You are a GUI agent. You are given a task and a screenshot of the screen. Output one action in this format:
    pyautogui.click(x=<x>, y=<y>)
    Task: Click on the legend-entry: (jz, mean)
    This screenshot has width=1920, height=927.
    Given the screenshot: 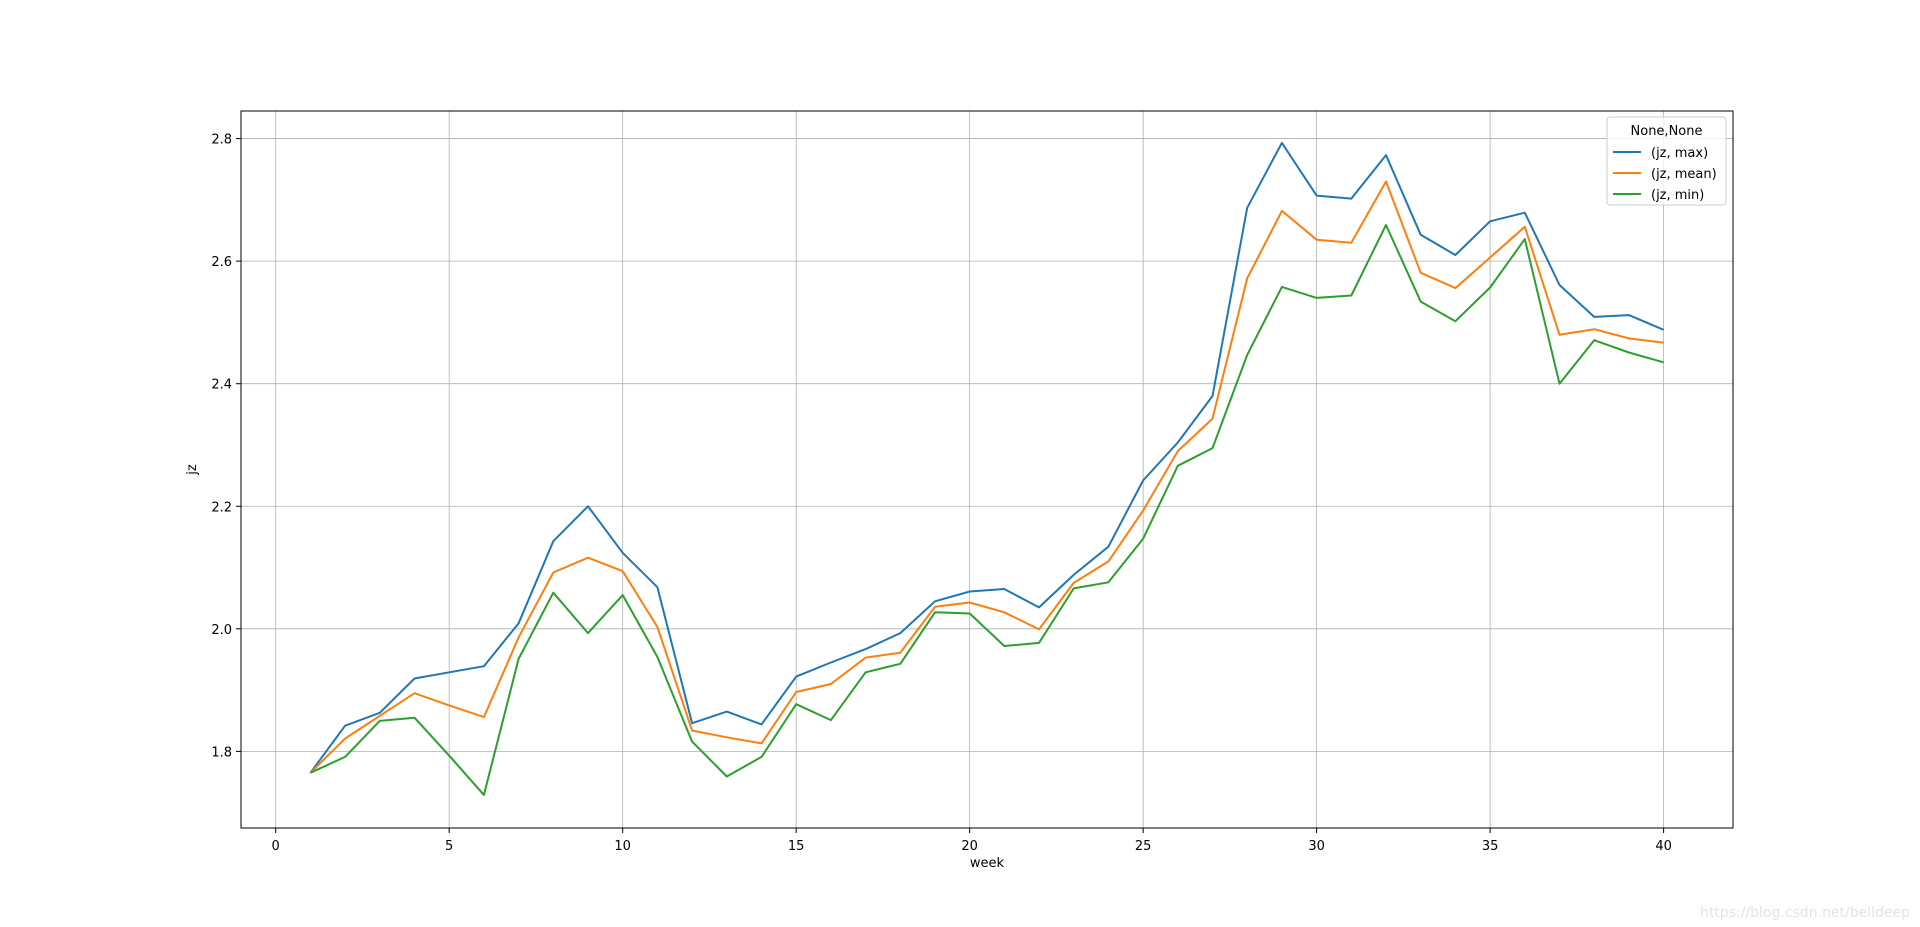 What is the action you would take?
    pyautogui.click(x=1684, y=174)
    